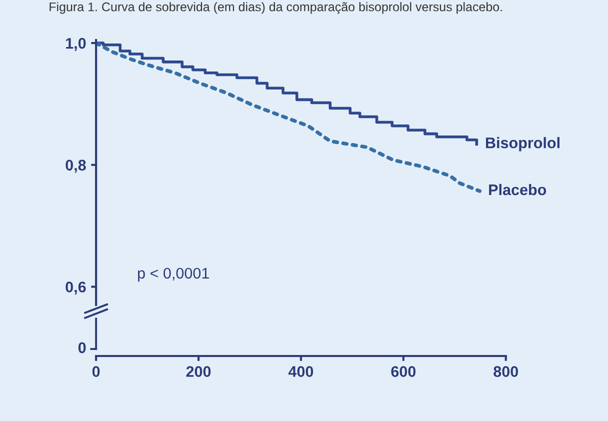  I want to click on text: 0, so click(82, 348).